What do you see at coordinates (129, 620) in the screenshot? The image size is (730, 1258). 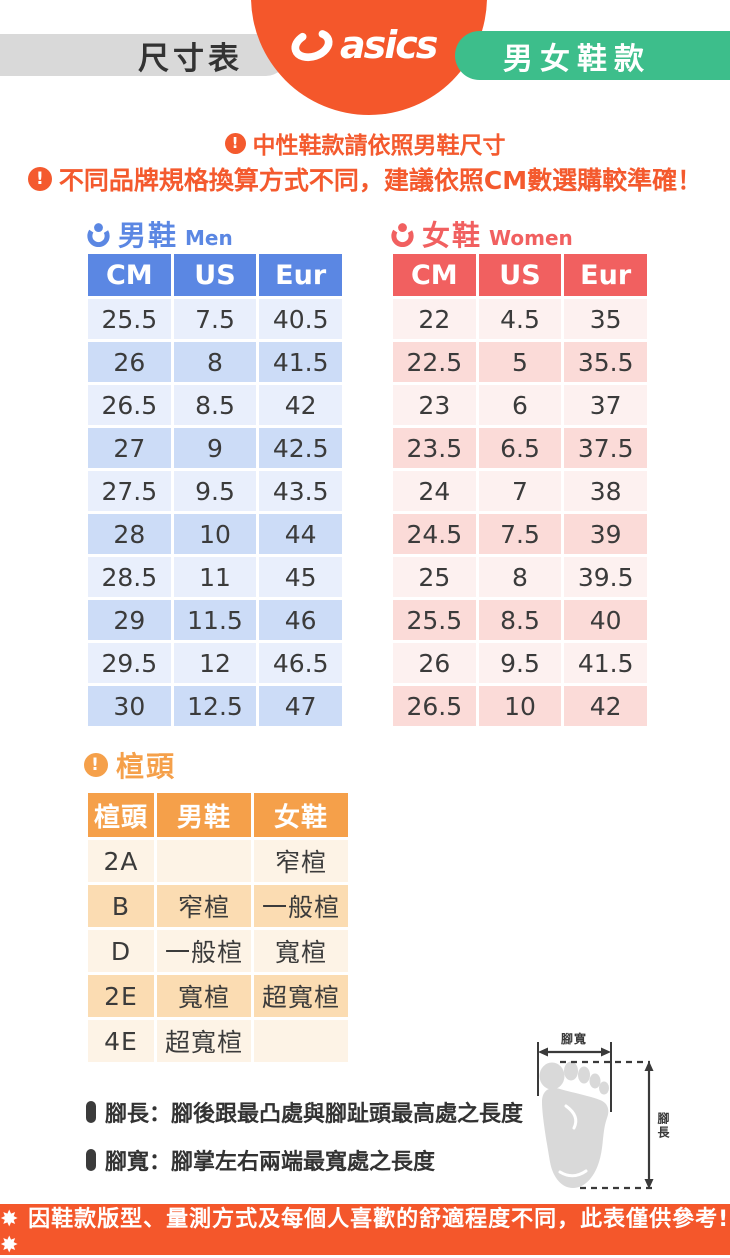 I see `table-cell: 29` at bounding box center [129, 620].